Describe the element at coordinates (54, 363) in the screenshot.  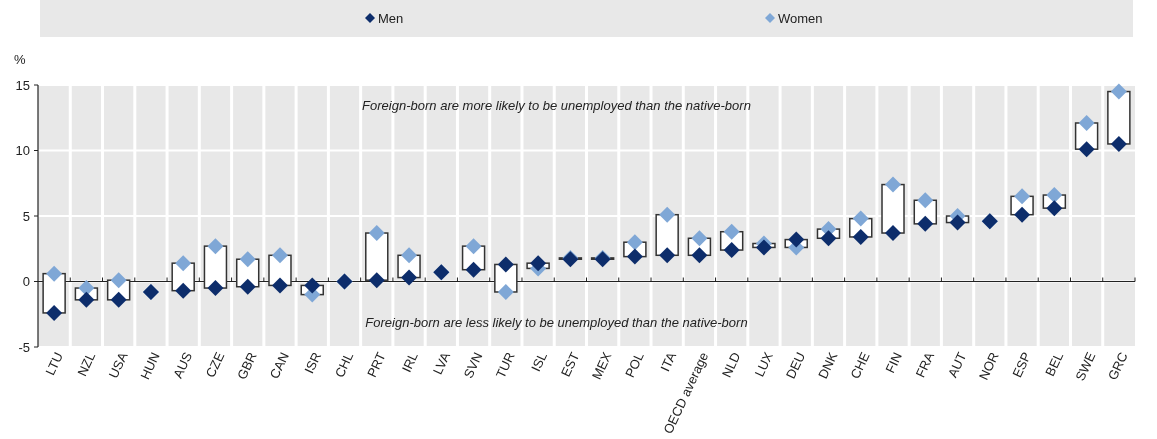
I see `x-tick-label: LTU` at that location.